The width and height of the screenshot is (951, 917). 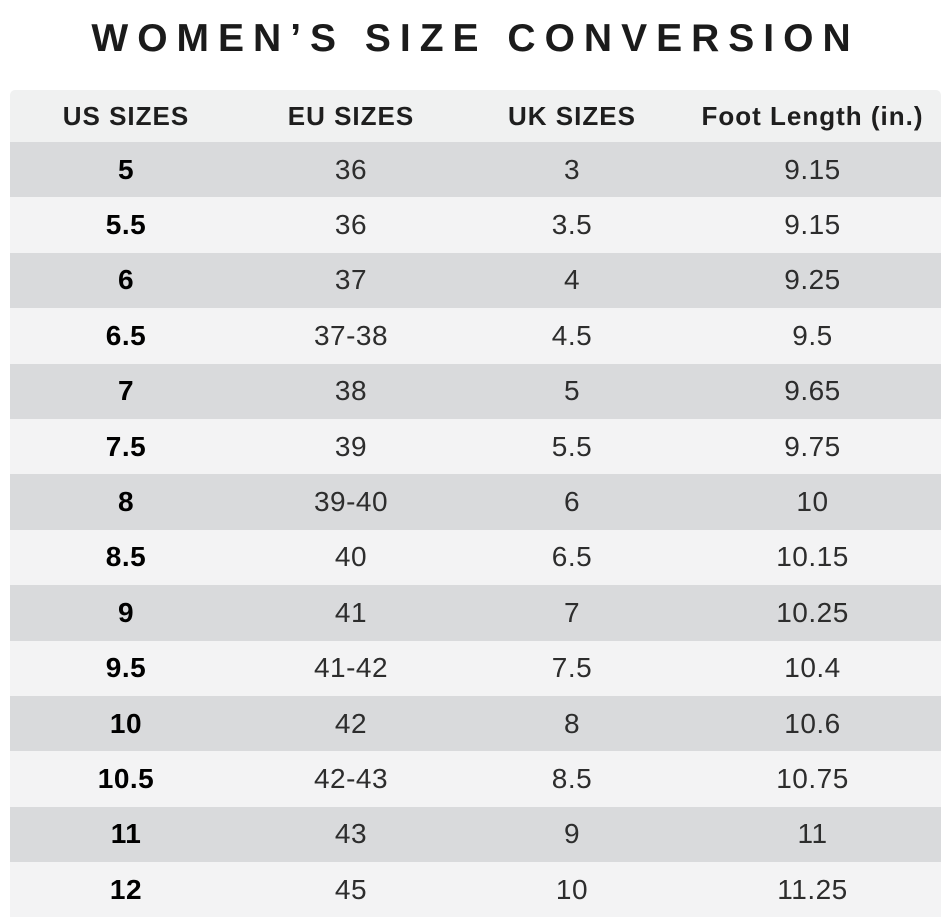 I want to click on foot-length-cell: 10.15, so click(x=812, y=557).